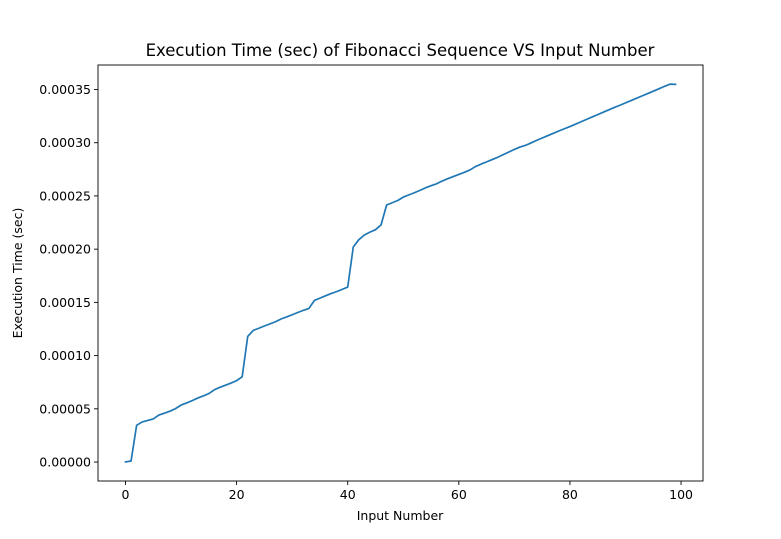 Image resolution: width=781 pixels, height=539 pixels. I want to click on y-tick-label: 0.00030, so click(65, 142).